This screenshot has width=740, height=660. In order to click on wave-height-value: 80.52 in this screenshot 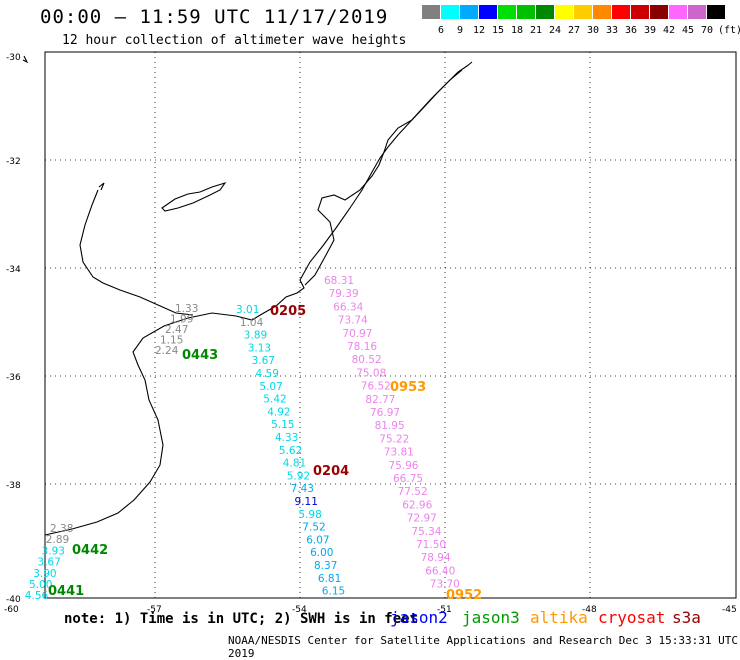, I will do `click(367, 360)`.